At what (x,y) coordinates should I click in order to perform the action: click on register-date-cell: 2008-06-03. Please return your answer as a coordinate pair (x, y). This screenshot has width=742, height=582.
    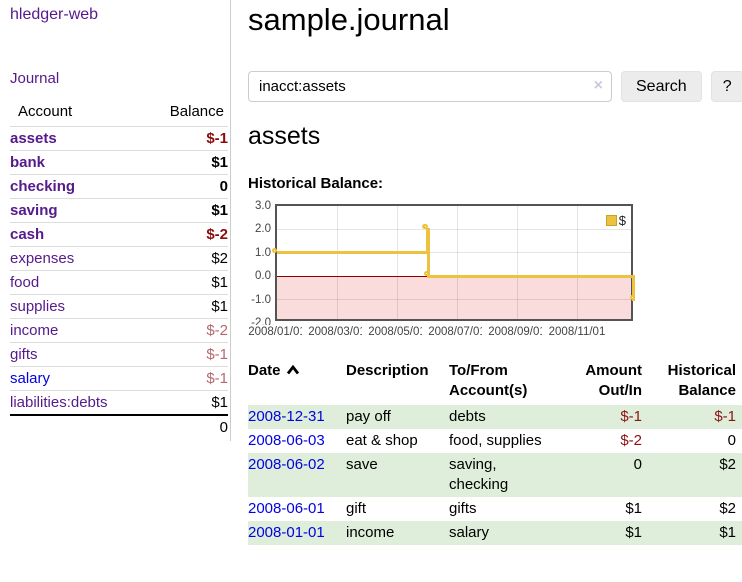
    Looking at the image, I should click on (297, 441).